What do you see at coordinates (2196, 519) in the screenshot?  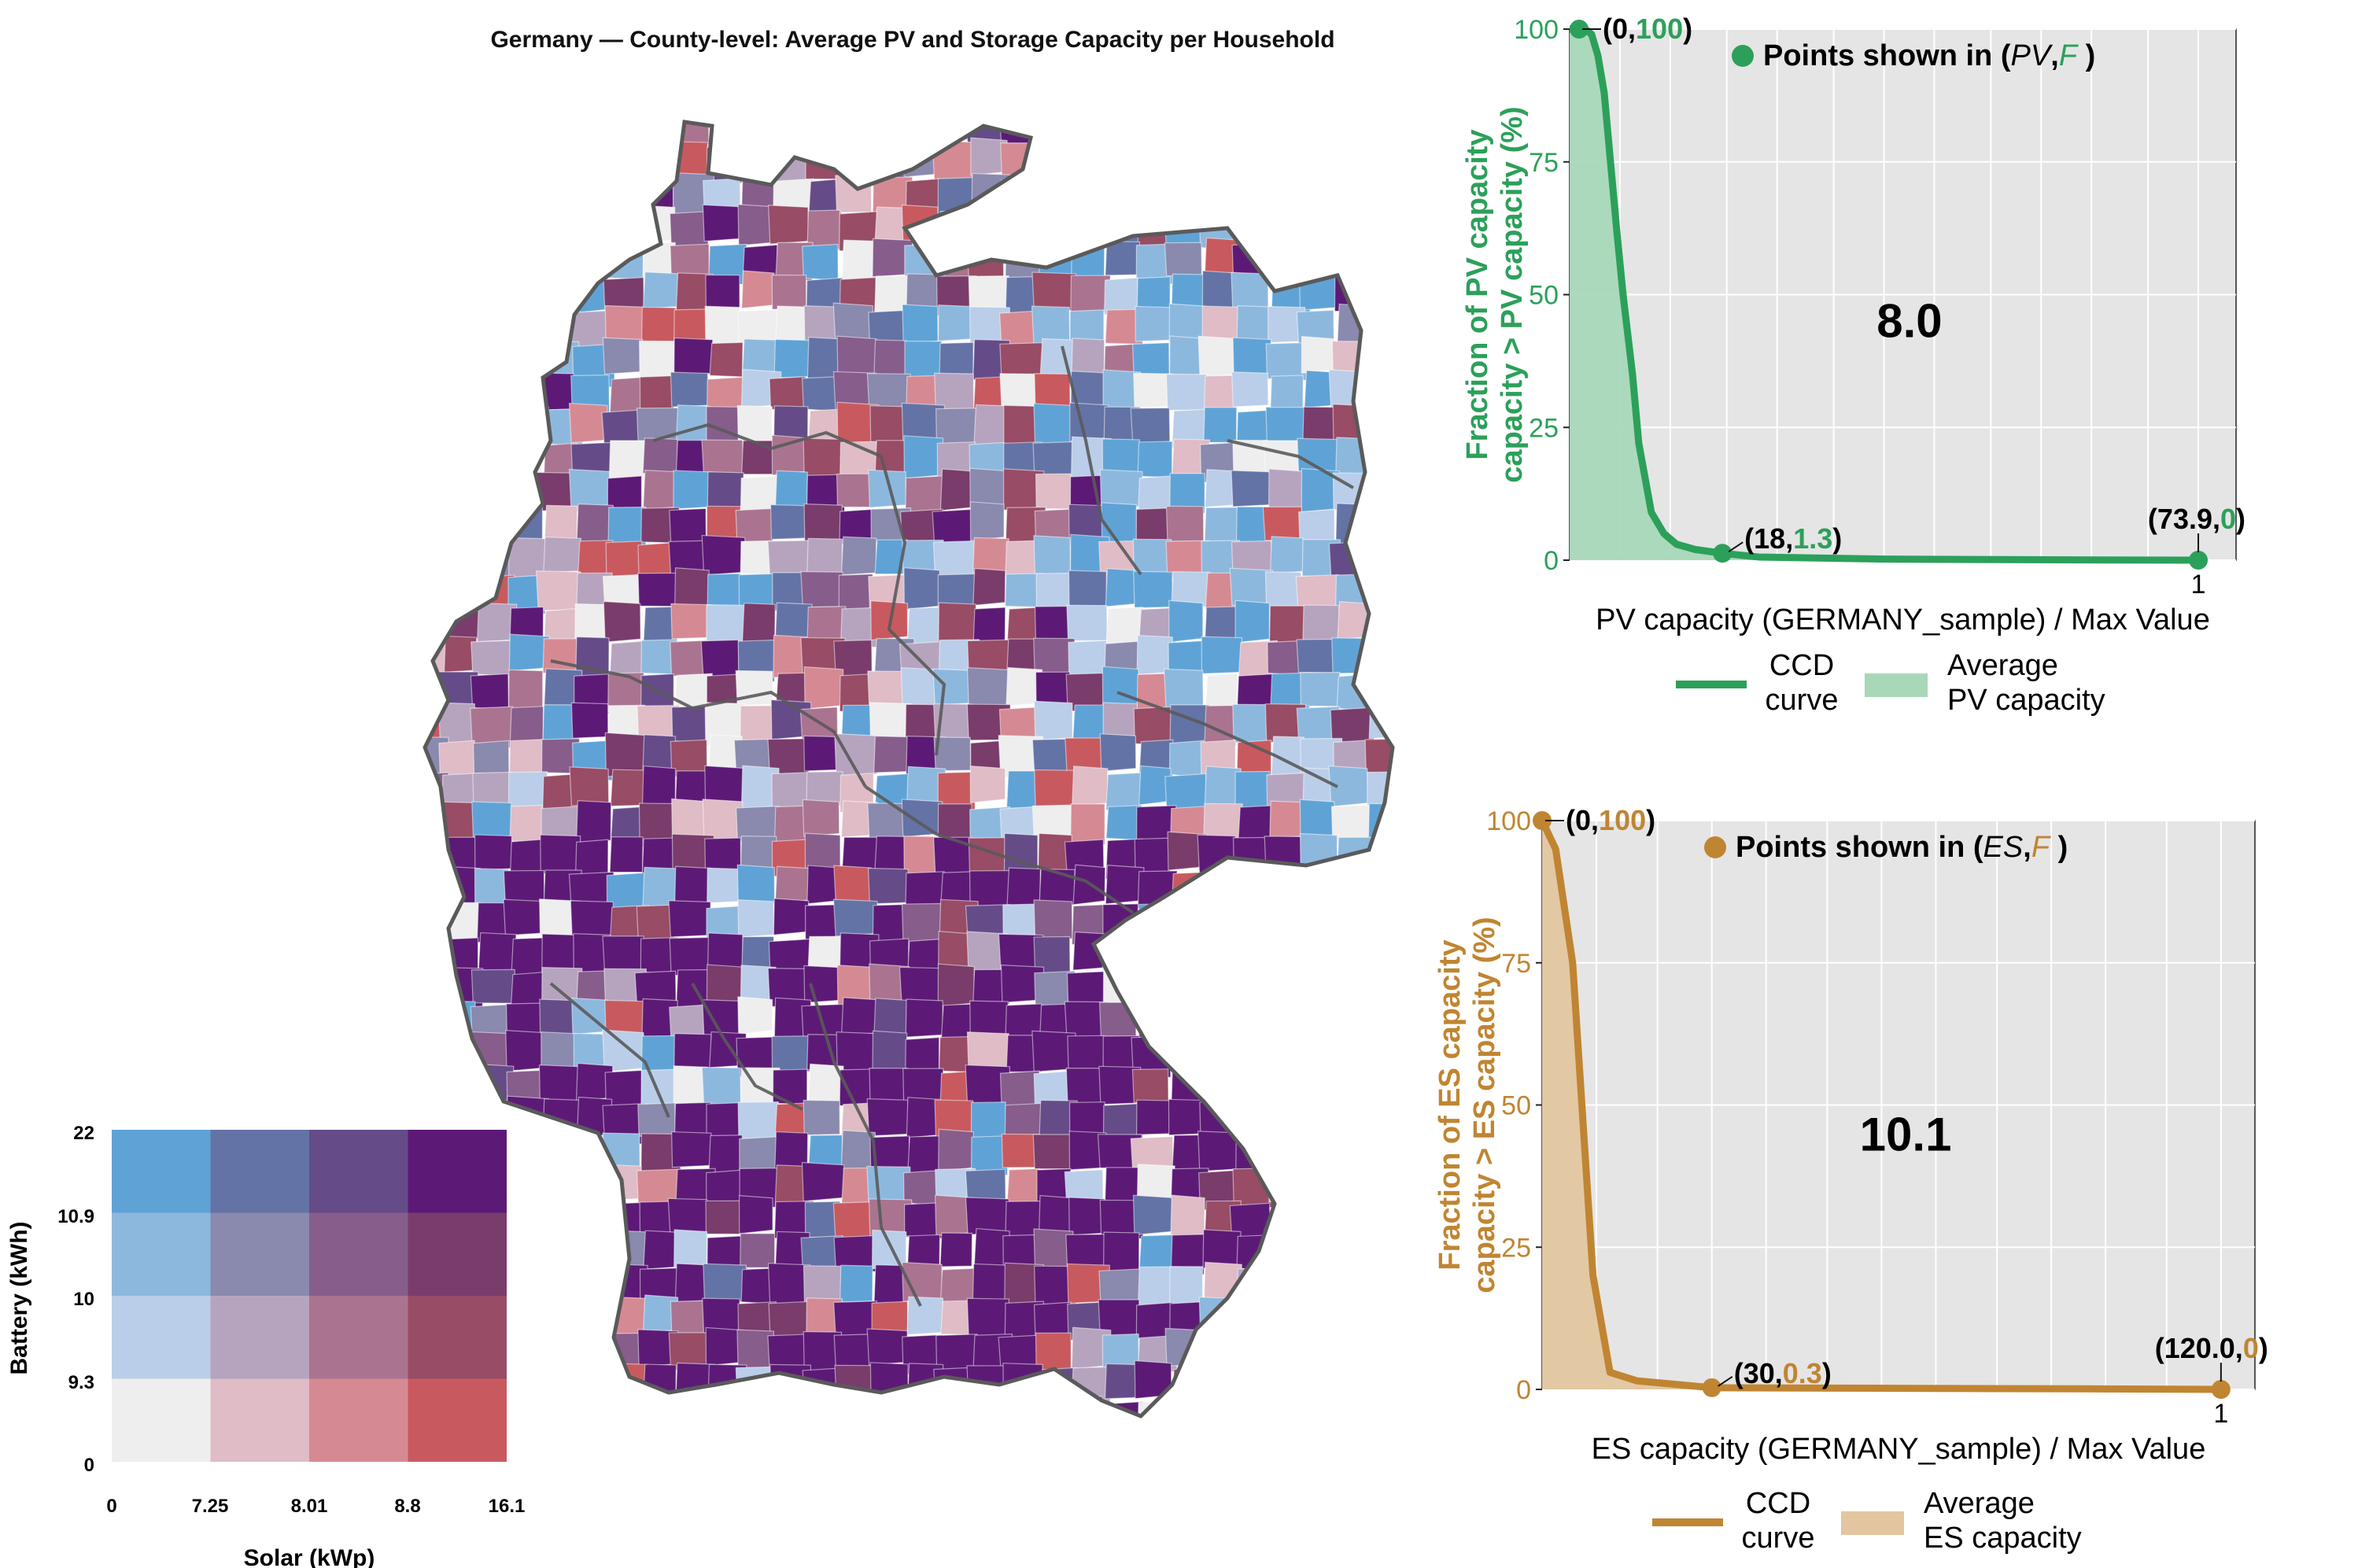 I see `annotation-label: (73.9,0)` at bounding box center [2196, 519].